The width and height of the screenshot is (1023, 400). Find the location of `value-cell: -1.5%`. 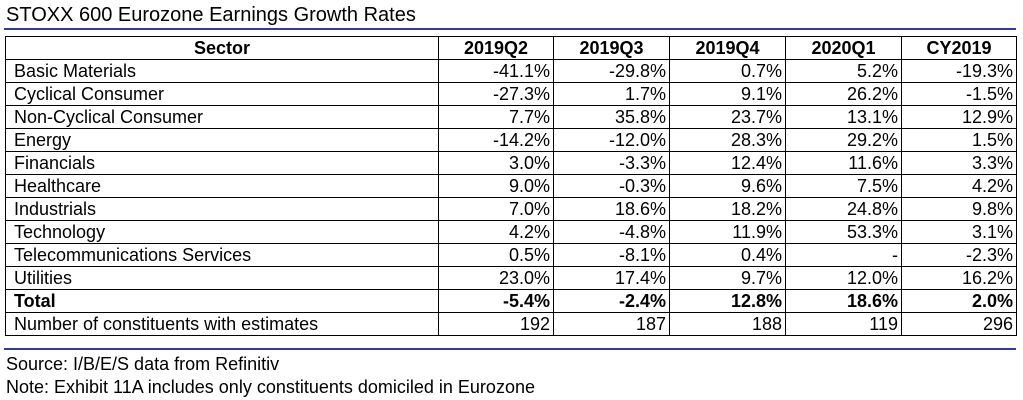

value-cell: -1.5% is located at coordinates (959, 94).